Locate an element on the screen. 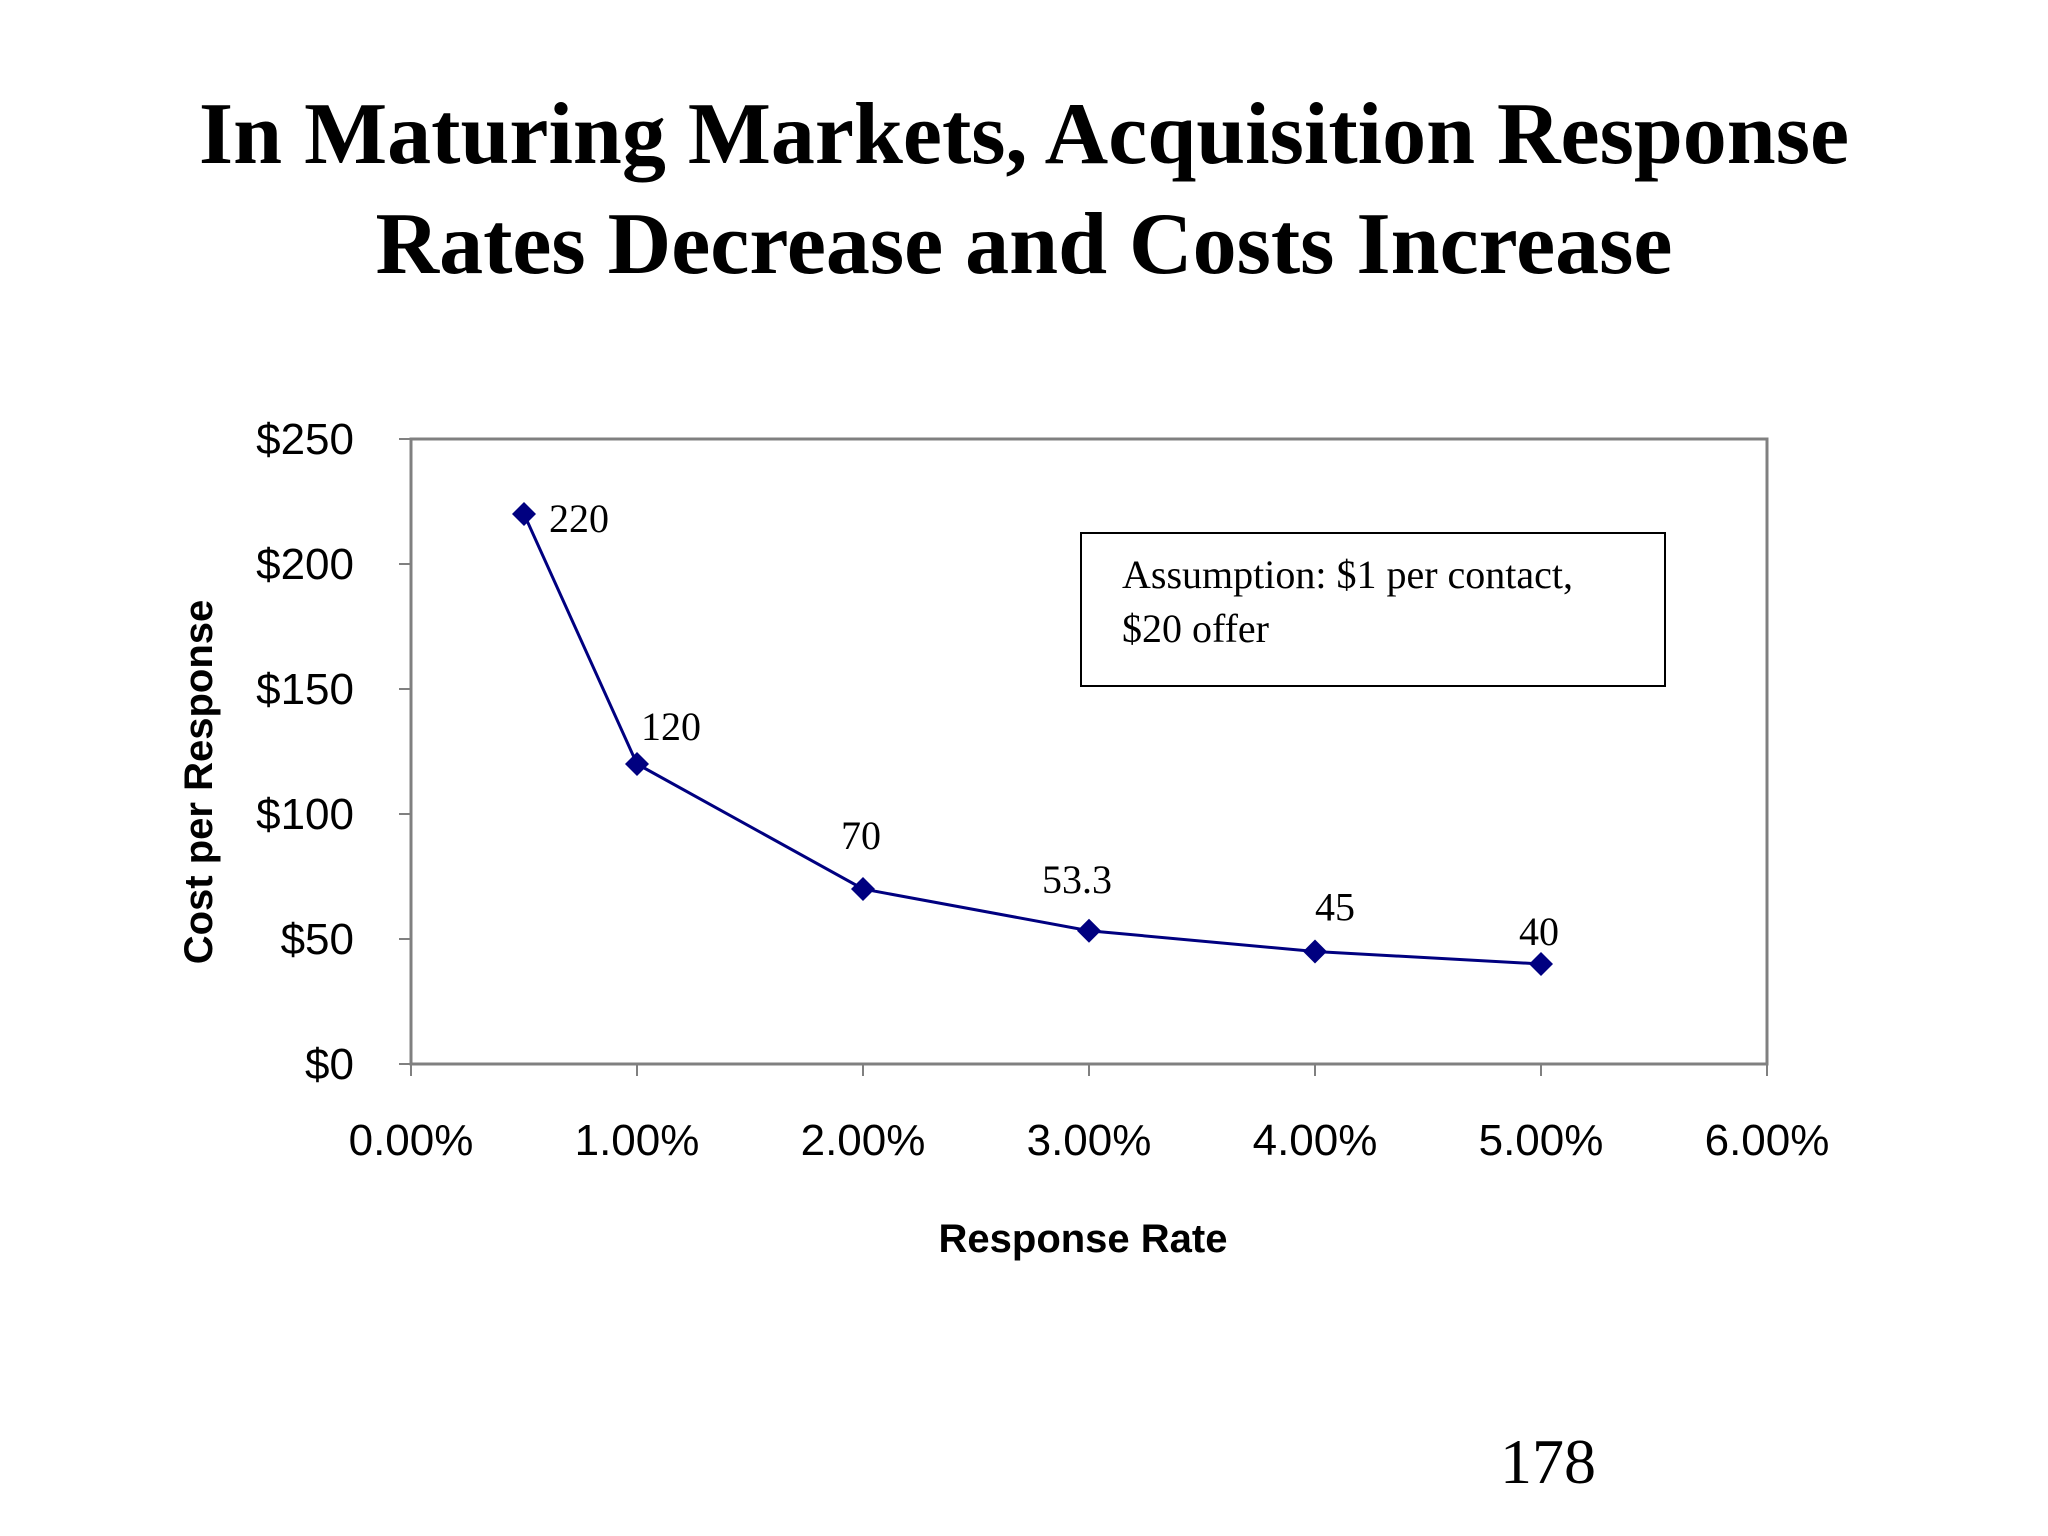 This screenshot has height=1536, width=2048. x-tick-label: 4.00% is located at coordinates (1315, 1140).